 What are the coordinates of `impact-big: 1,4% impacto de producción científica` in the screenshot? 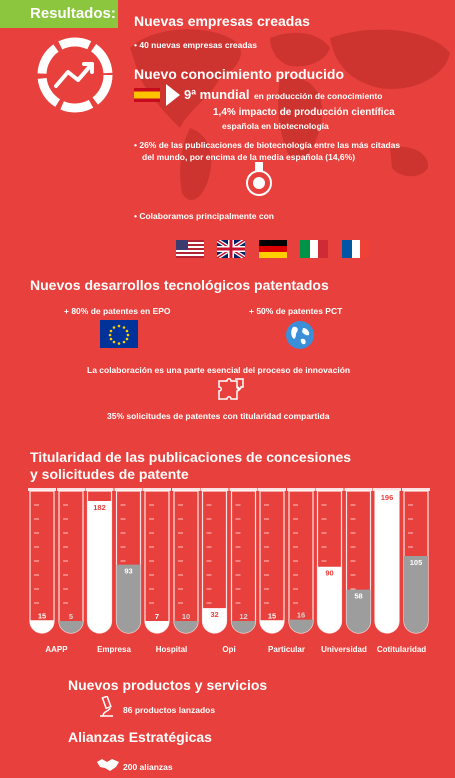 It's located at (304, 112).